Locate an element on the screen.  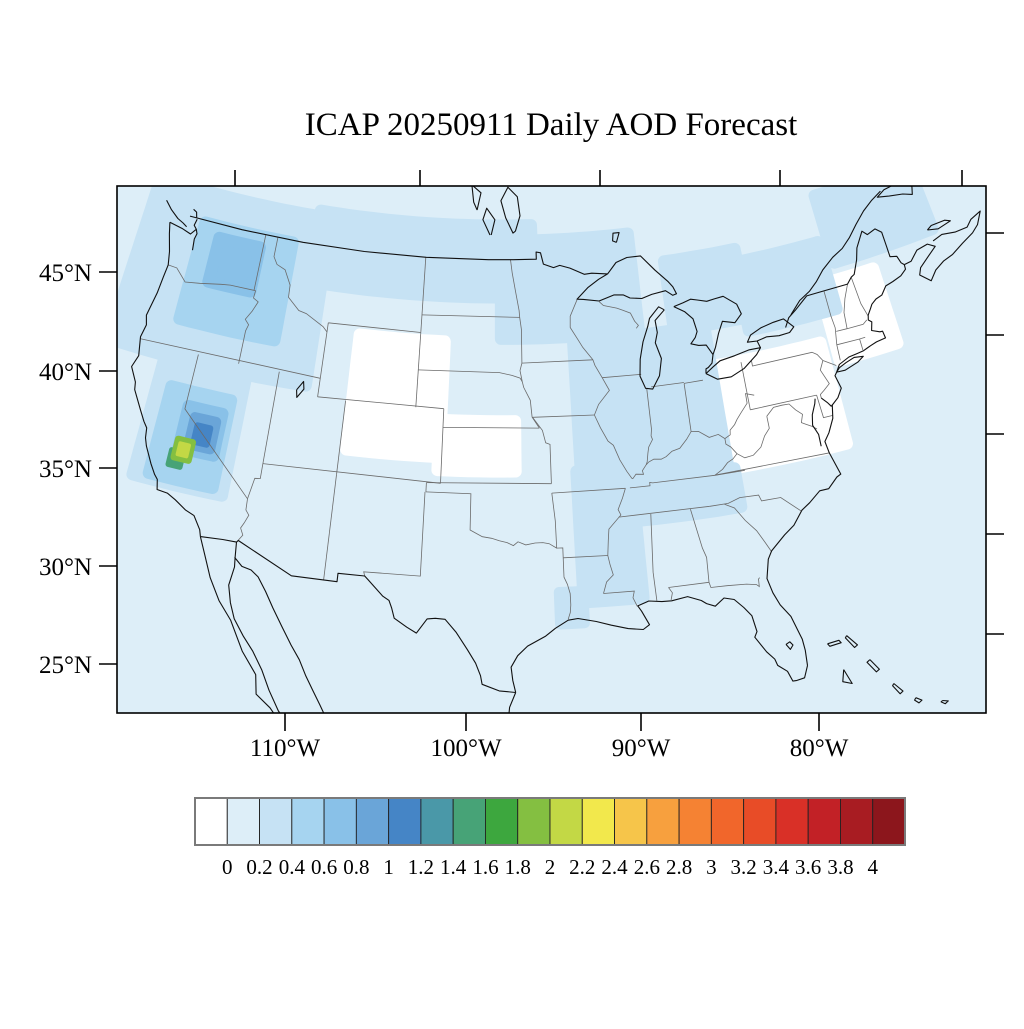
colorbar-tick-label: 3.4 is located at coordinates (776, 867).